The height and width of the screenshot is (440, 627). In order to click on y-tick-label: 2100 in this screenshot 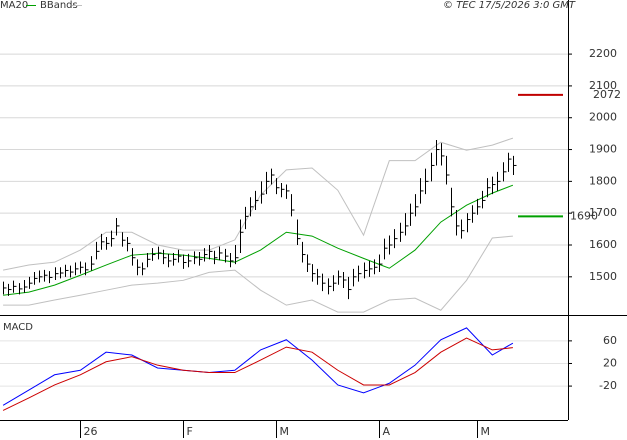, I will do `click(603, 85)`.